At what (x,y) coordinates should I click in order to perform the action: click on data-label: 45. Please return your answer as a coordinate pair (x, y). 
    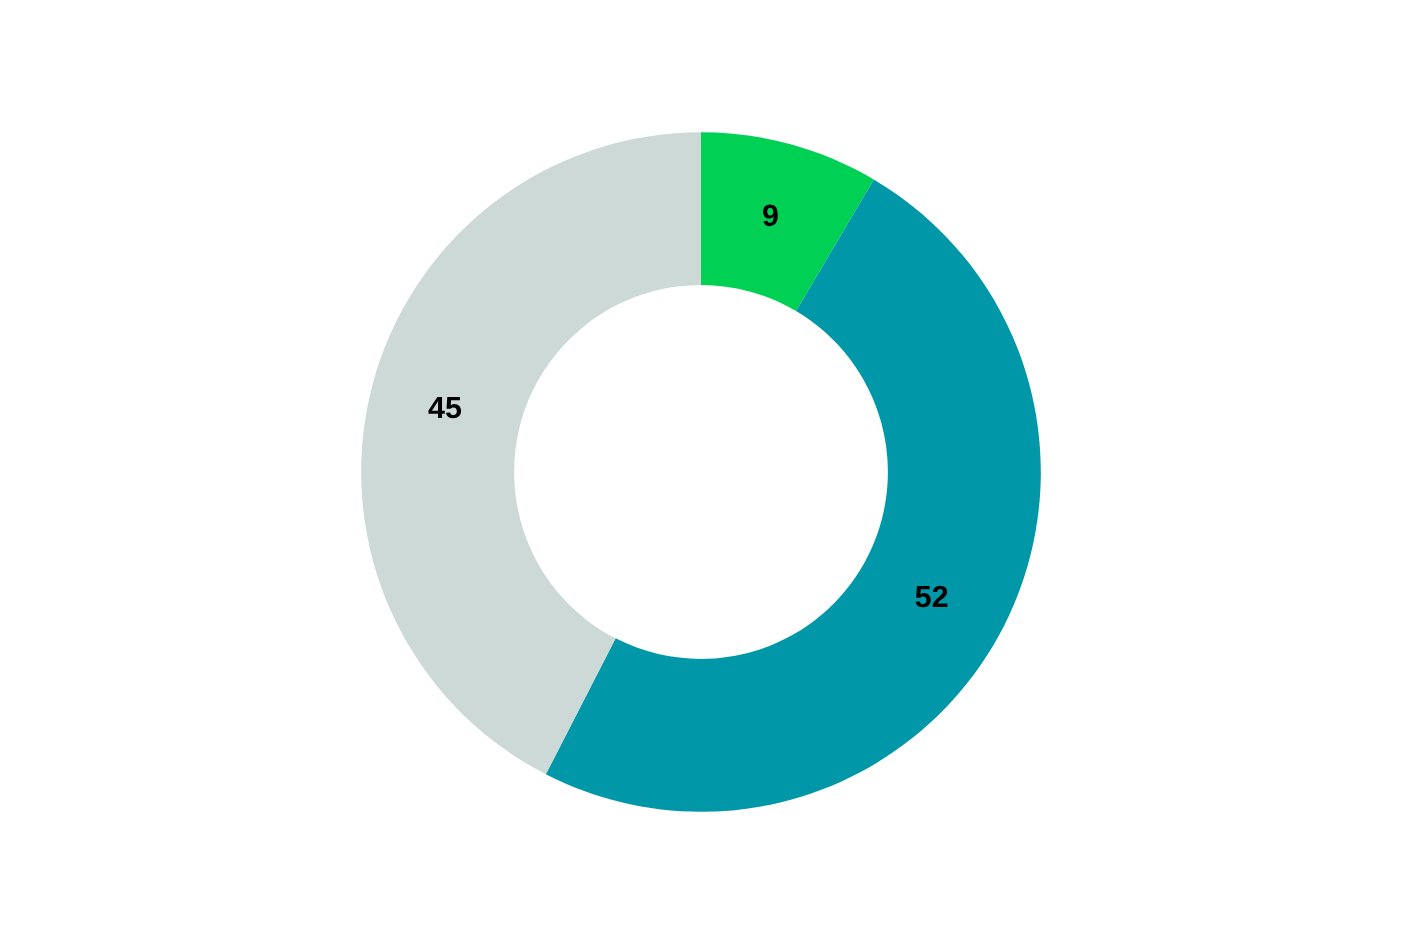
    Looking at the image, I should click on (445, 408).